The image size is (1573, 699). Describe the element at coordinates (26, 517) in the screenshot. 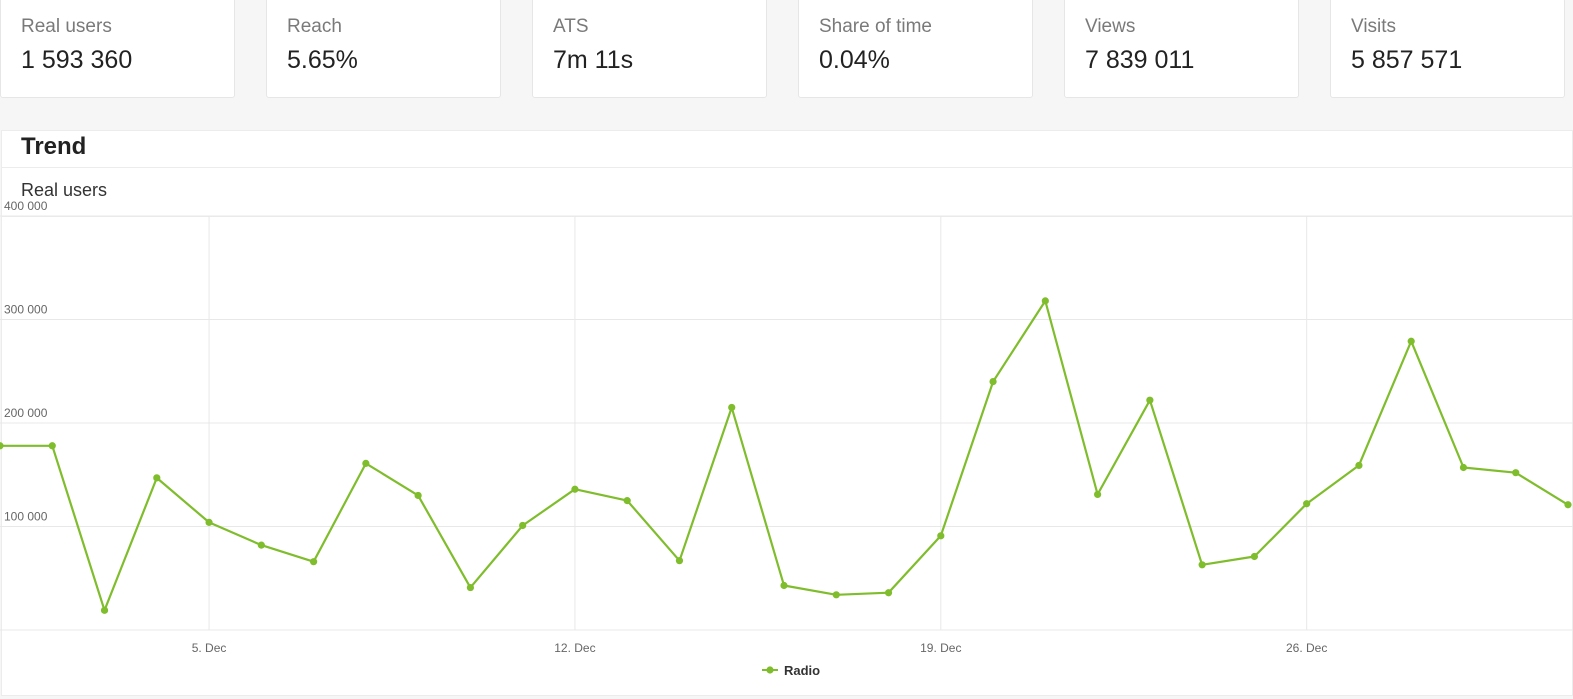

I see `y-tick-label: 100 000` at that location.